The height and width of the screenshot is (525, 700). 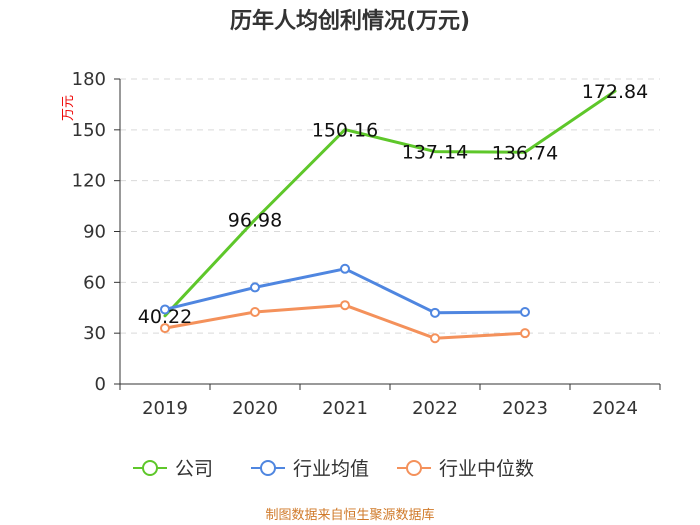 I want to click on legend-label: 行业均值, so click(x=331, y=469).